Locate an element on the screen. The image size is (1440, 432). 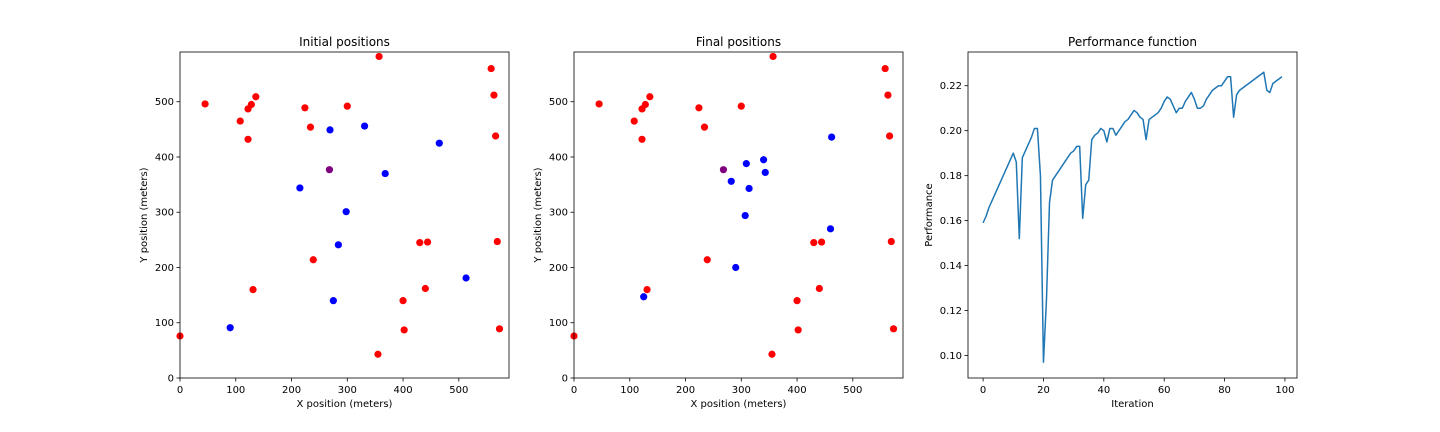
performance-line is located at coordinates (1132, 217).